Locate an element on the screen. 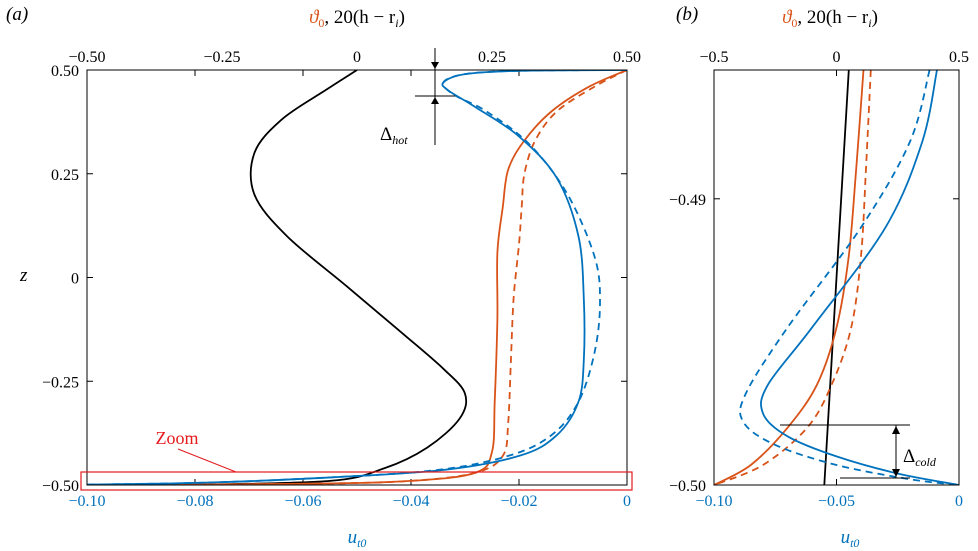 The height and width of the screenshot is (551, 978). a-y-tick-label: −0.50 is located at coordinates (60, 486).